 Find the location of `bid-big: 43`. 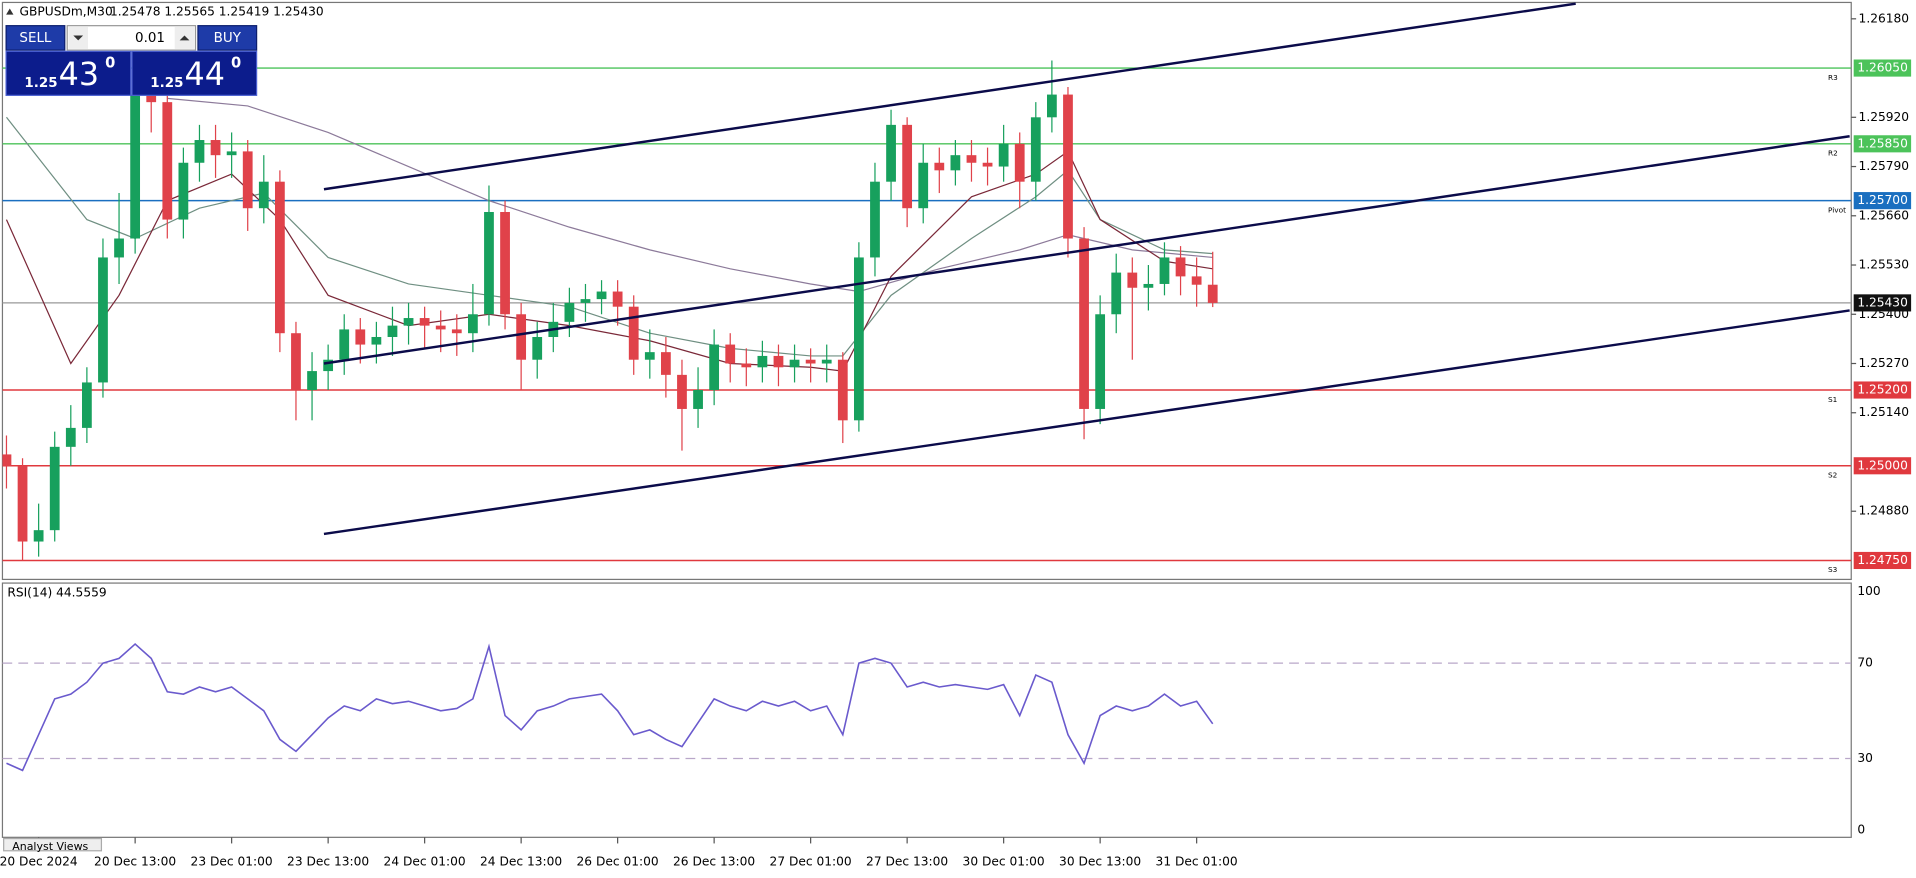

bid-big: 43 is located at coordinates (79, 75).